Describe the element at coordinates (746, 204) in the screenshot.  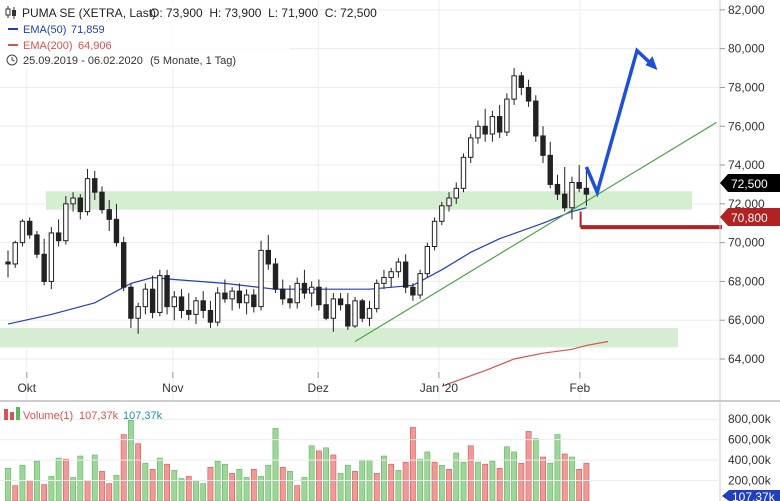
I see `price-tick-label: 72,000` at that location.